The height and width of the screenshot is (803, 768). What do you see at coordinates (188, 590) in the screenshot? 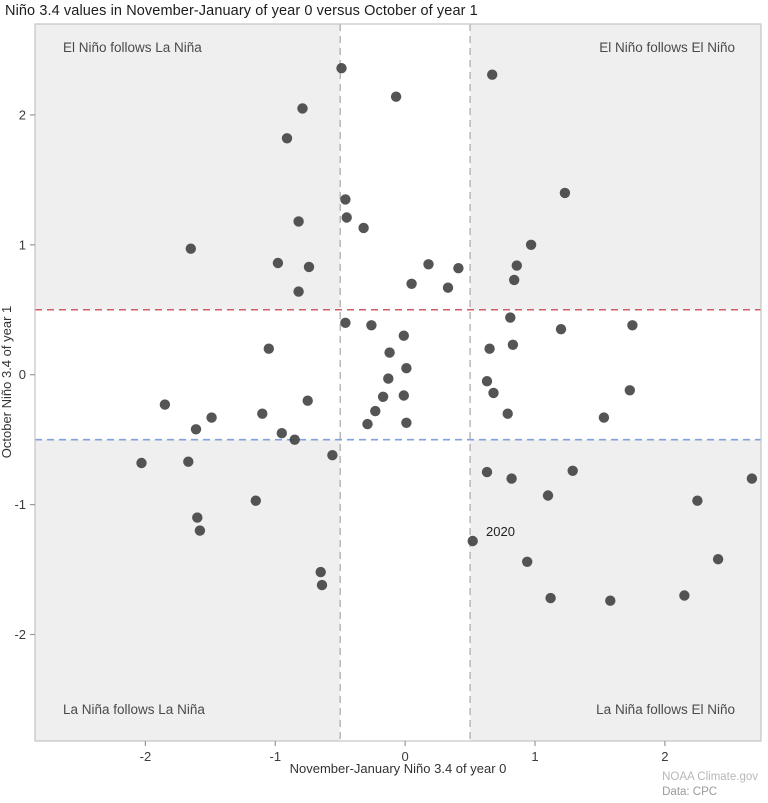
I see `quadrant-bg-bottom-left` at bounding box center [188, 590].